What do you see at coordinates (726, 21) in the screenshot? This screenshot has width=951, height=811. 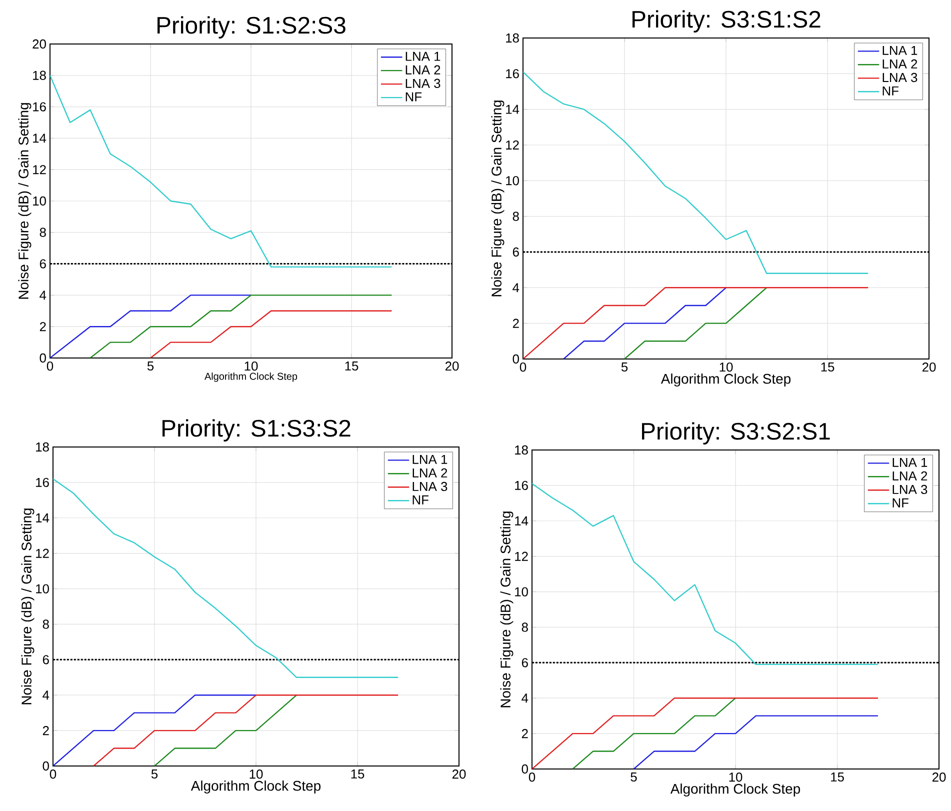 I see `chart-title: Priority: S3:S1:S2` at bounding box center [726, 21].